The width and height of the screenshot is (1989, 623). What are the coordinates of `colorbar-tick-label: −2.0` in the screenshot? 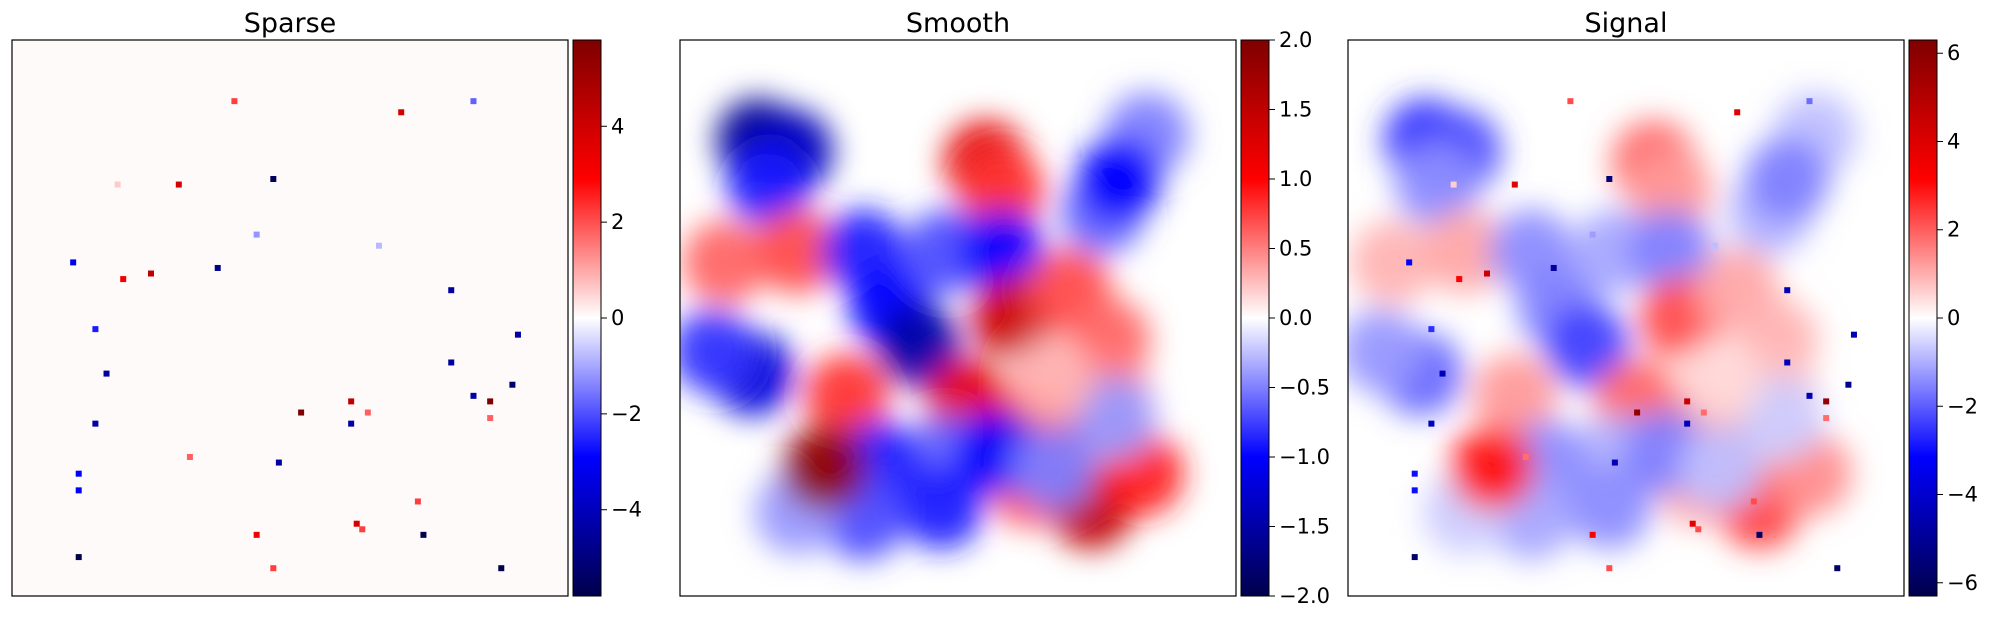 It's located at (1304, 596).